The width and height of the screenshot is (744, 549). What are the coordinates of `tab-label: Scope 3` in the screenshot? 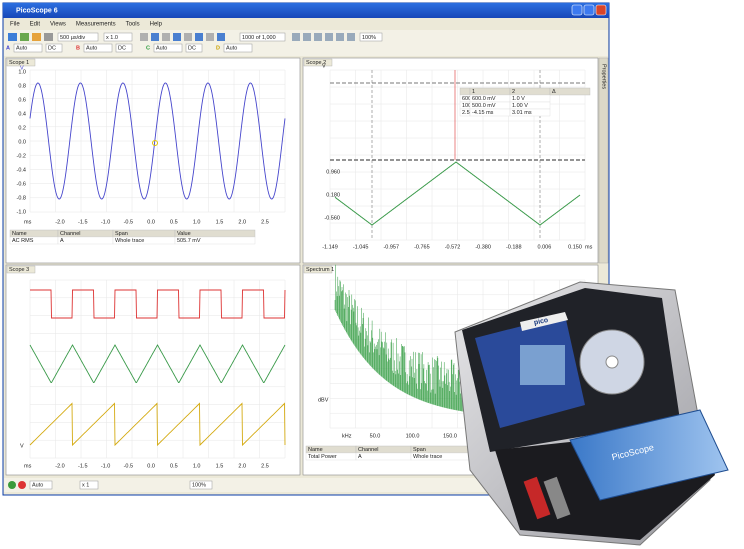 It's located at (19, 270).